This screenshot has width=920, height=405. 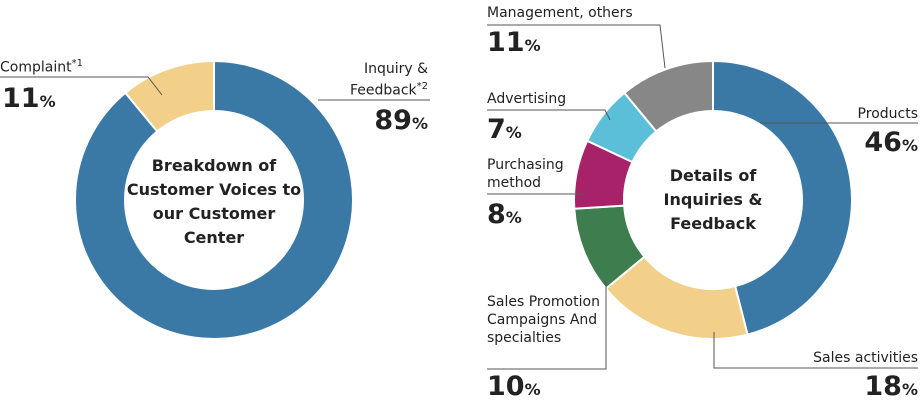 I want to click on pct-advertising: 7%, so click(x=504, y=129).